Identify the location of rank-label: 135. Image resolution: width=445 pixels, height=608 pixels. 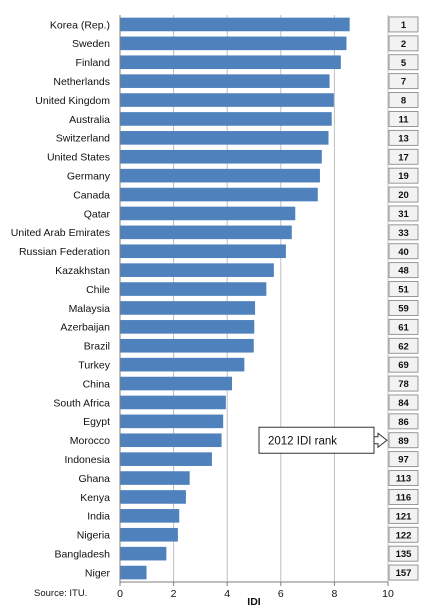
(404, 554).